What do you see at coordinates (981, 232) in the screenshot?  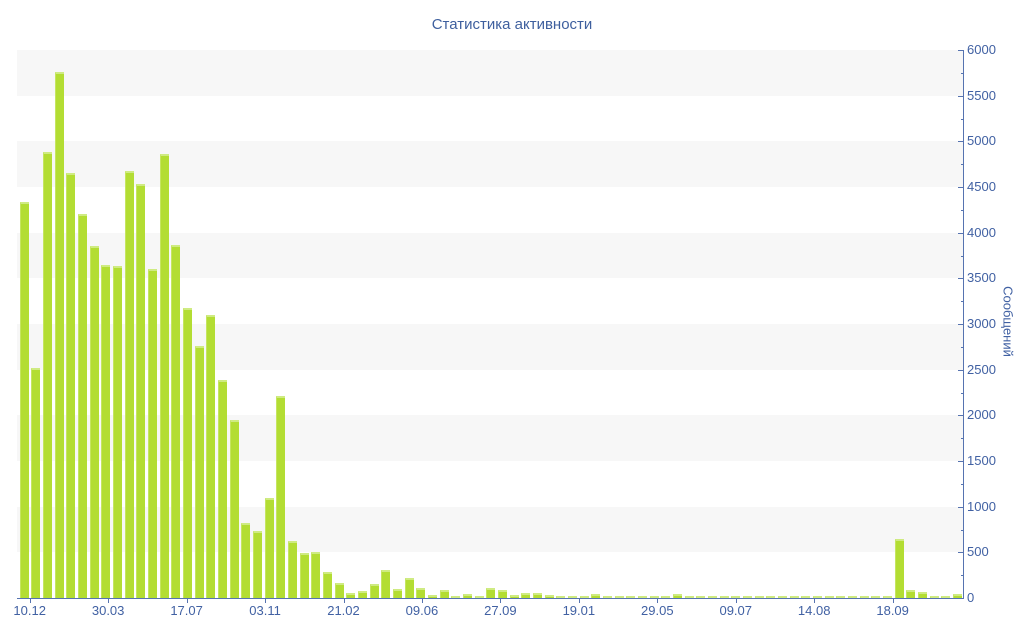 I see `y-tick-label: 4000` at bounding box center [981, 232].